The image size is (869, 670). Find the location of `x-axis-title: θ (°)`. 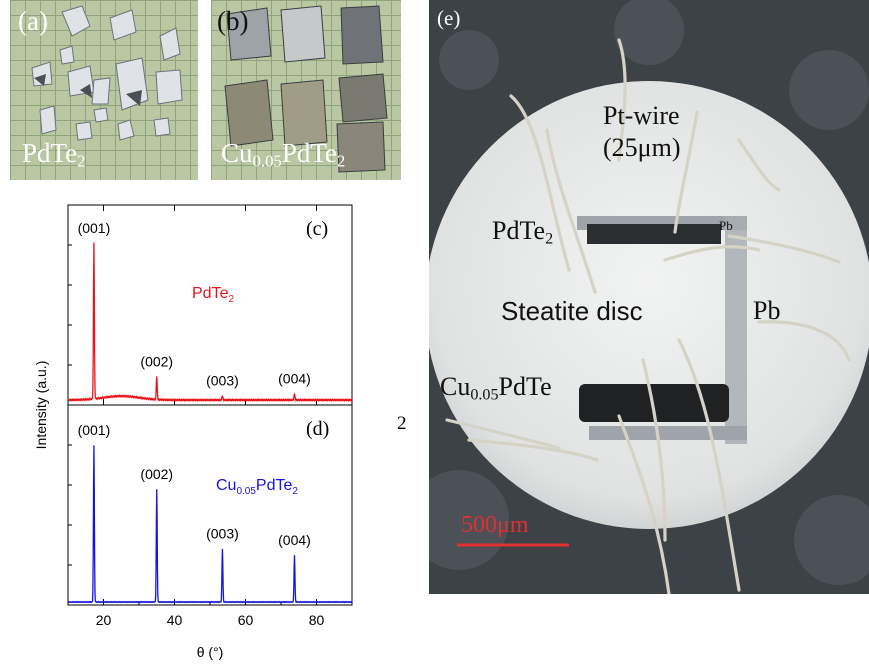

x-axis-title: θ (°) is located at coordinates (210, 652).